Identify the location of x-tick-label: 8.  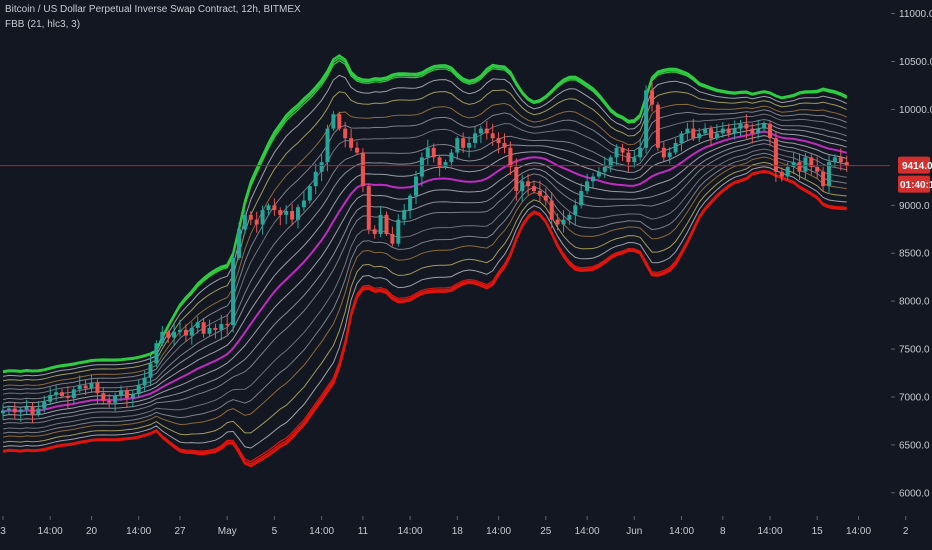
(723, 531).